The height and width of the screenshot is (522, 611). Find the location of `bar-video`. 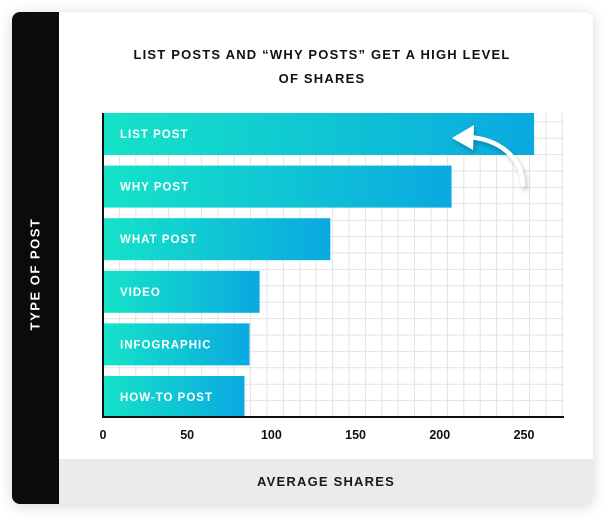

bar-video is located at coordinates (181, 291).